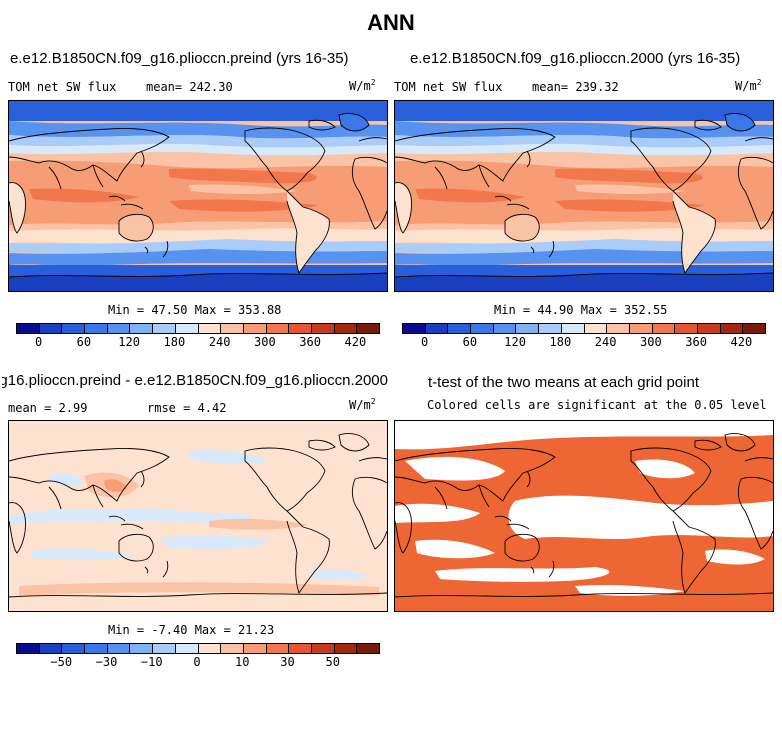 The height and width of the screenshot is (733, 782). I want to click on panel-ttest-map, so click(584, 516).